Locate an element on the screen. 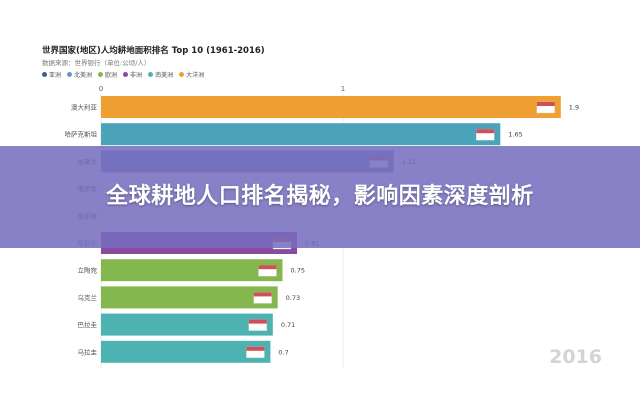 This screenshot has width=640, height=400. legend-label: 北美洲 is located at coordinates (83, 75).